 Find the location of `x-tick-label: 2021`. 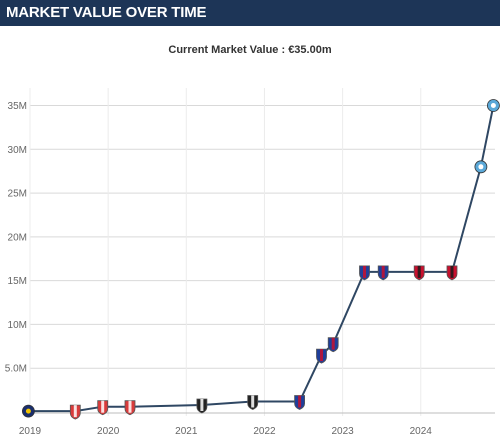

x-tick-label: 2021 is located at coordinates (186, 431).